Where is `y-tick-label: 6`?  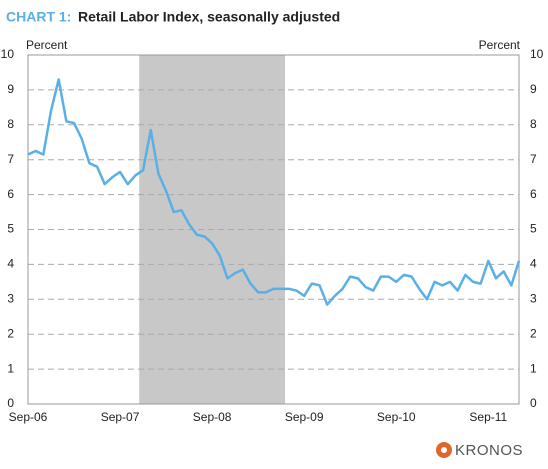
y-tick-label: 6 is located at coordinates (10, 194).